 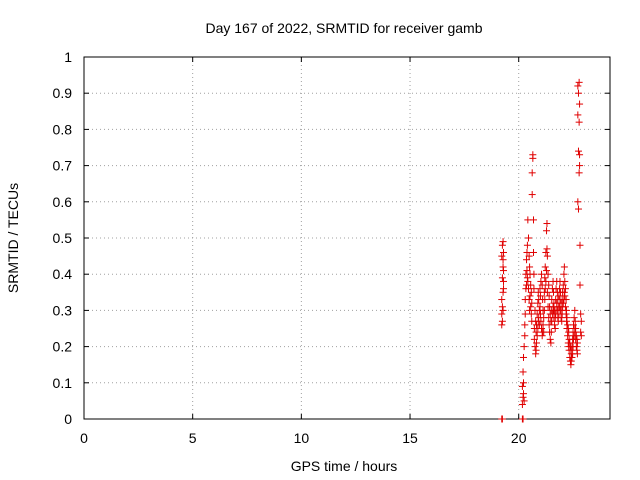 I want to click on x-axis-label: GPS time / hours, so click(x=344, y=466).